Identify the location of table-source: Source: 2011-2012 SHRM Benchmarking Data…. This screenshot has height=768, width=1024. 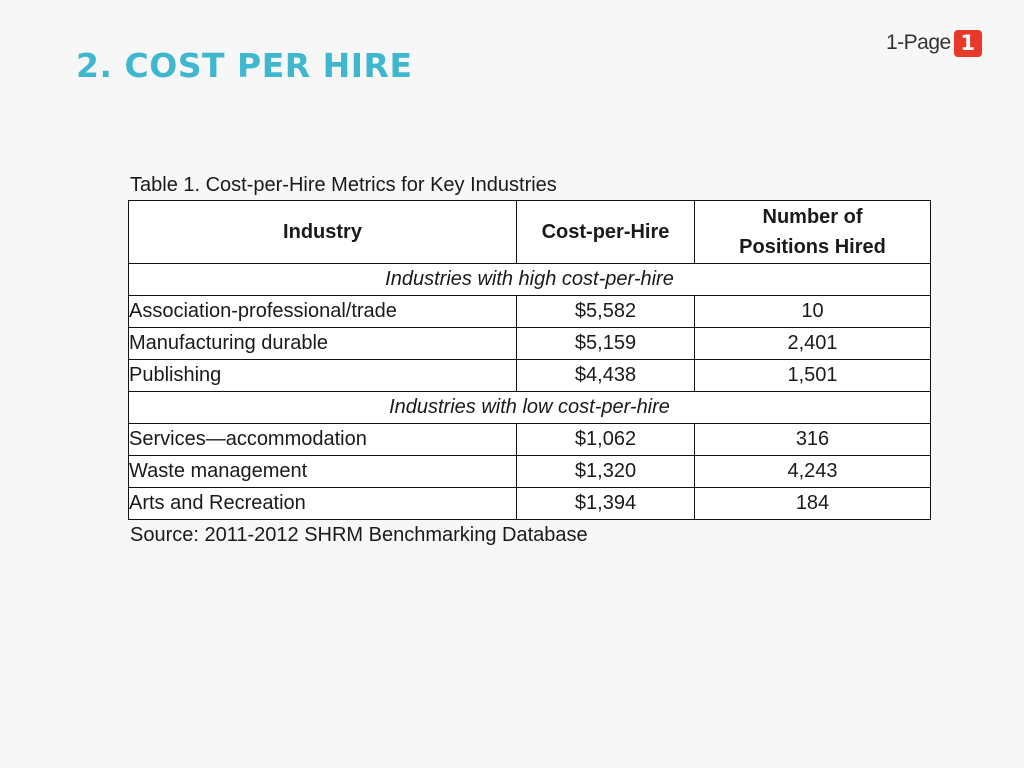
(359, 535).